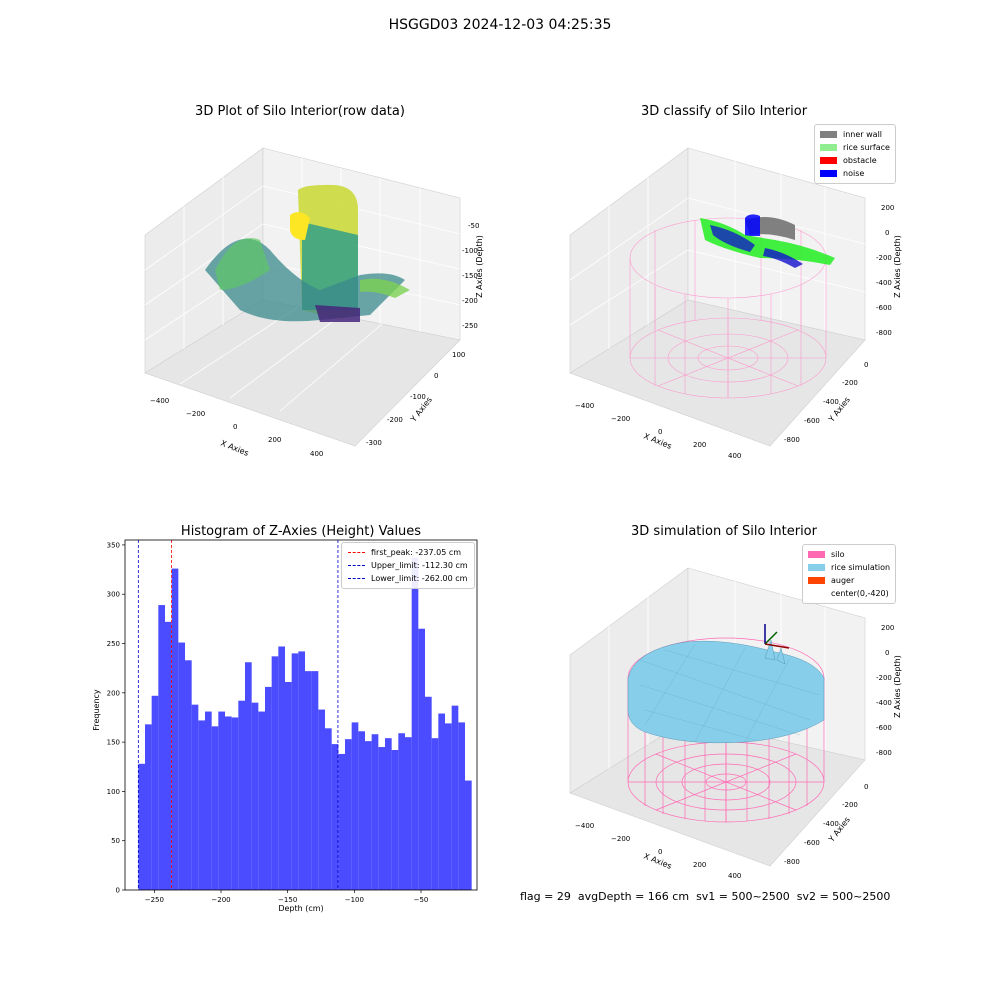  I want to click on histogram-y-tick-label: 50, so click(115, 841).